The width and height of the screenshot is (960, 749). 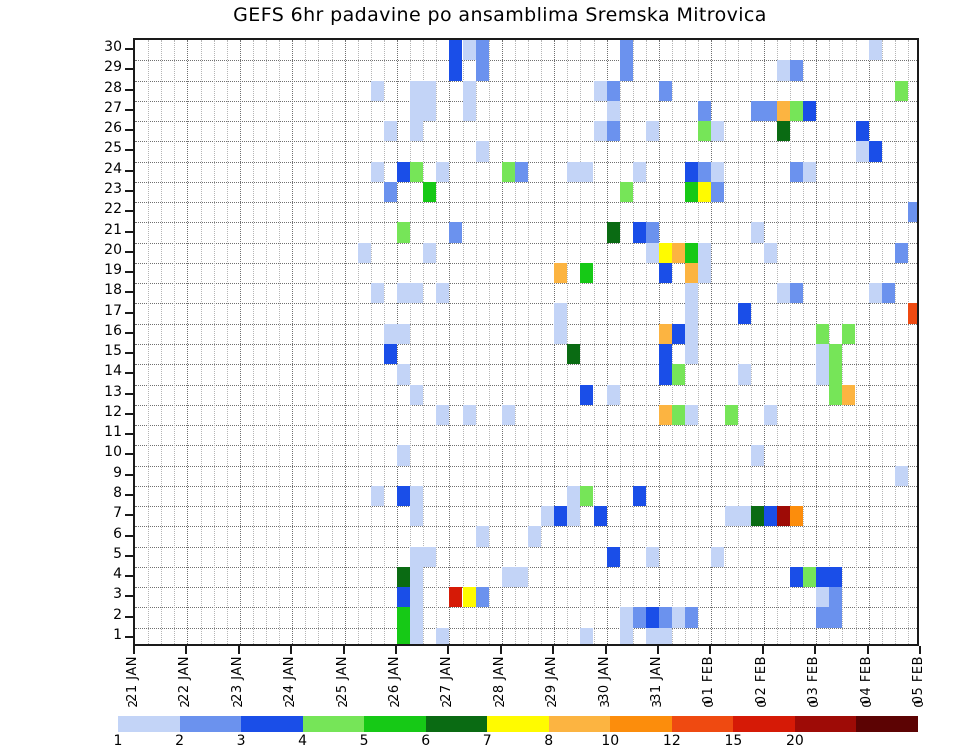 I want to click on y-tick-label: 16, so click(x=113, y=330).